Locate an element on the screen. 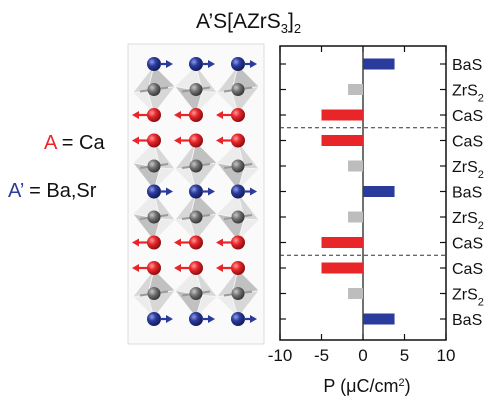 Image resolution: width=490 pixels, height=402 pixels. figure-title: A’S[AZrS3]2 is located at coordinates (248, 23).